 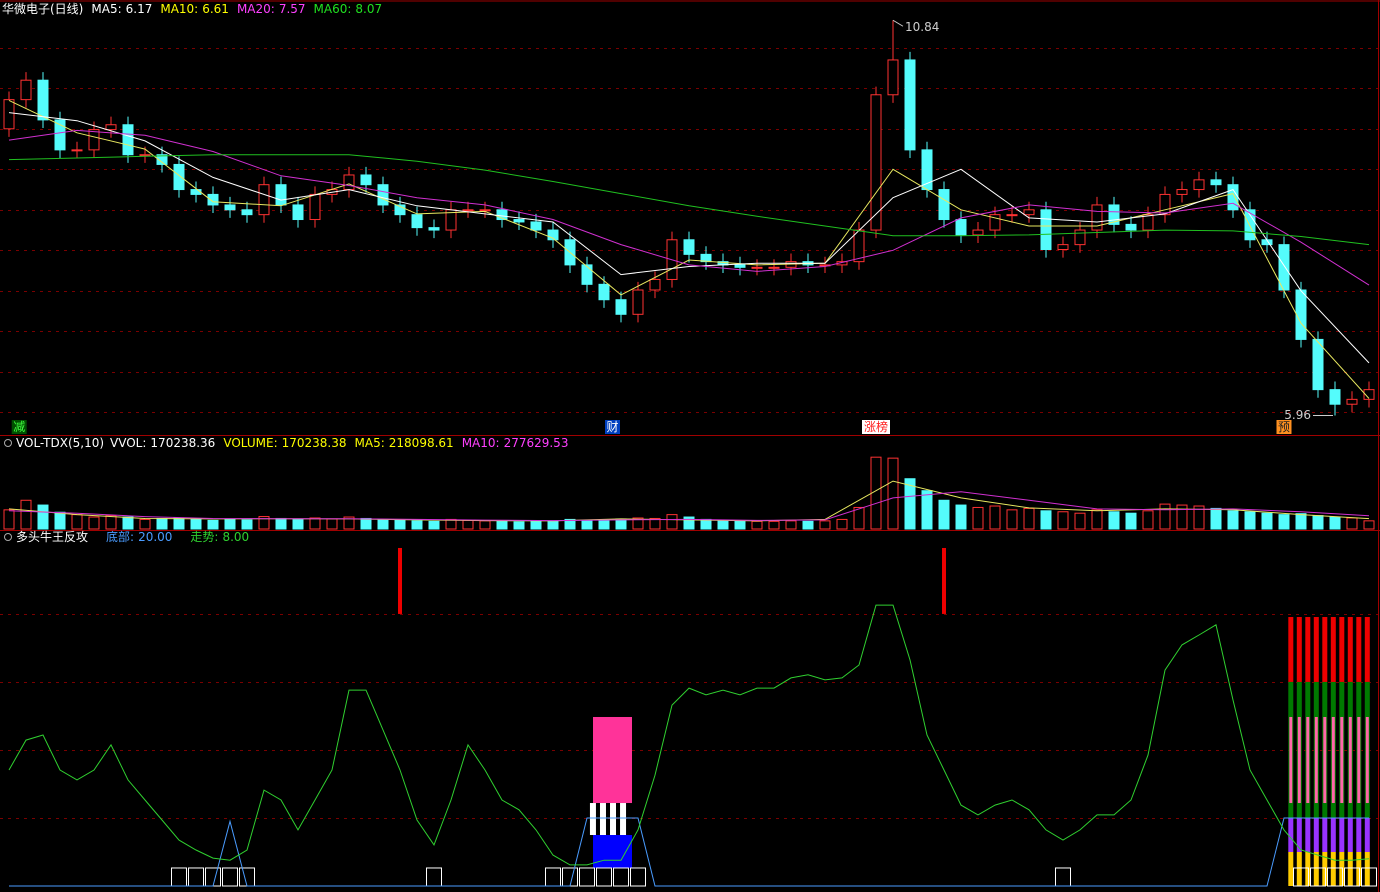 I want to click on ma-name: MA5:, so click(x=106, y=9).